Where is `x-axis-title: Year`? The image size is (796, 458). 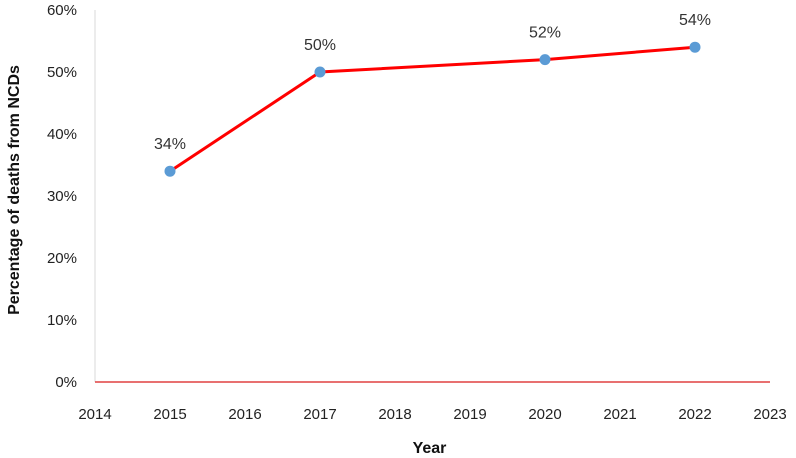 x-axis-title: Year is located at coordinates (430, 448).